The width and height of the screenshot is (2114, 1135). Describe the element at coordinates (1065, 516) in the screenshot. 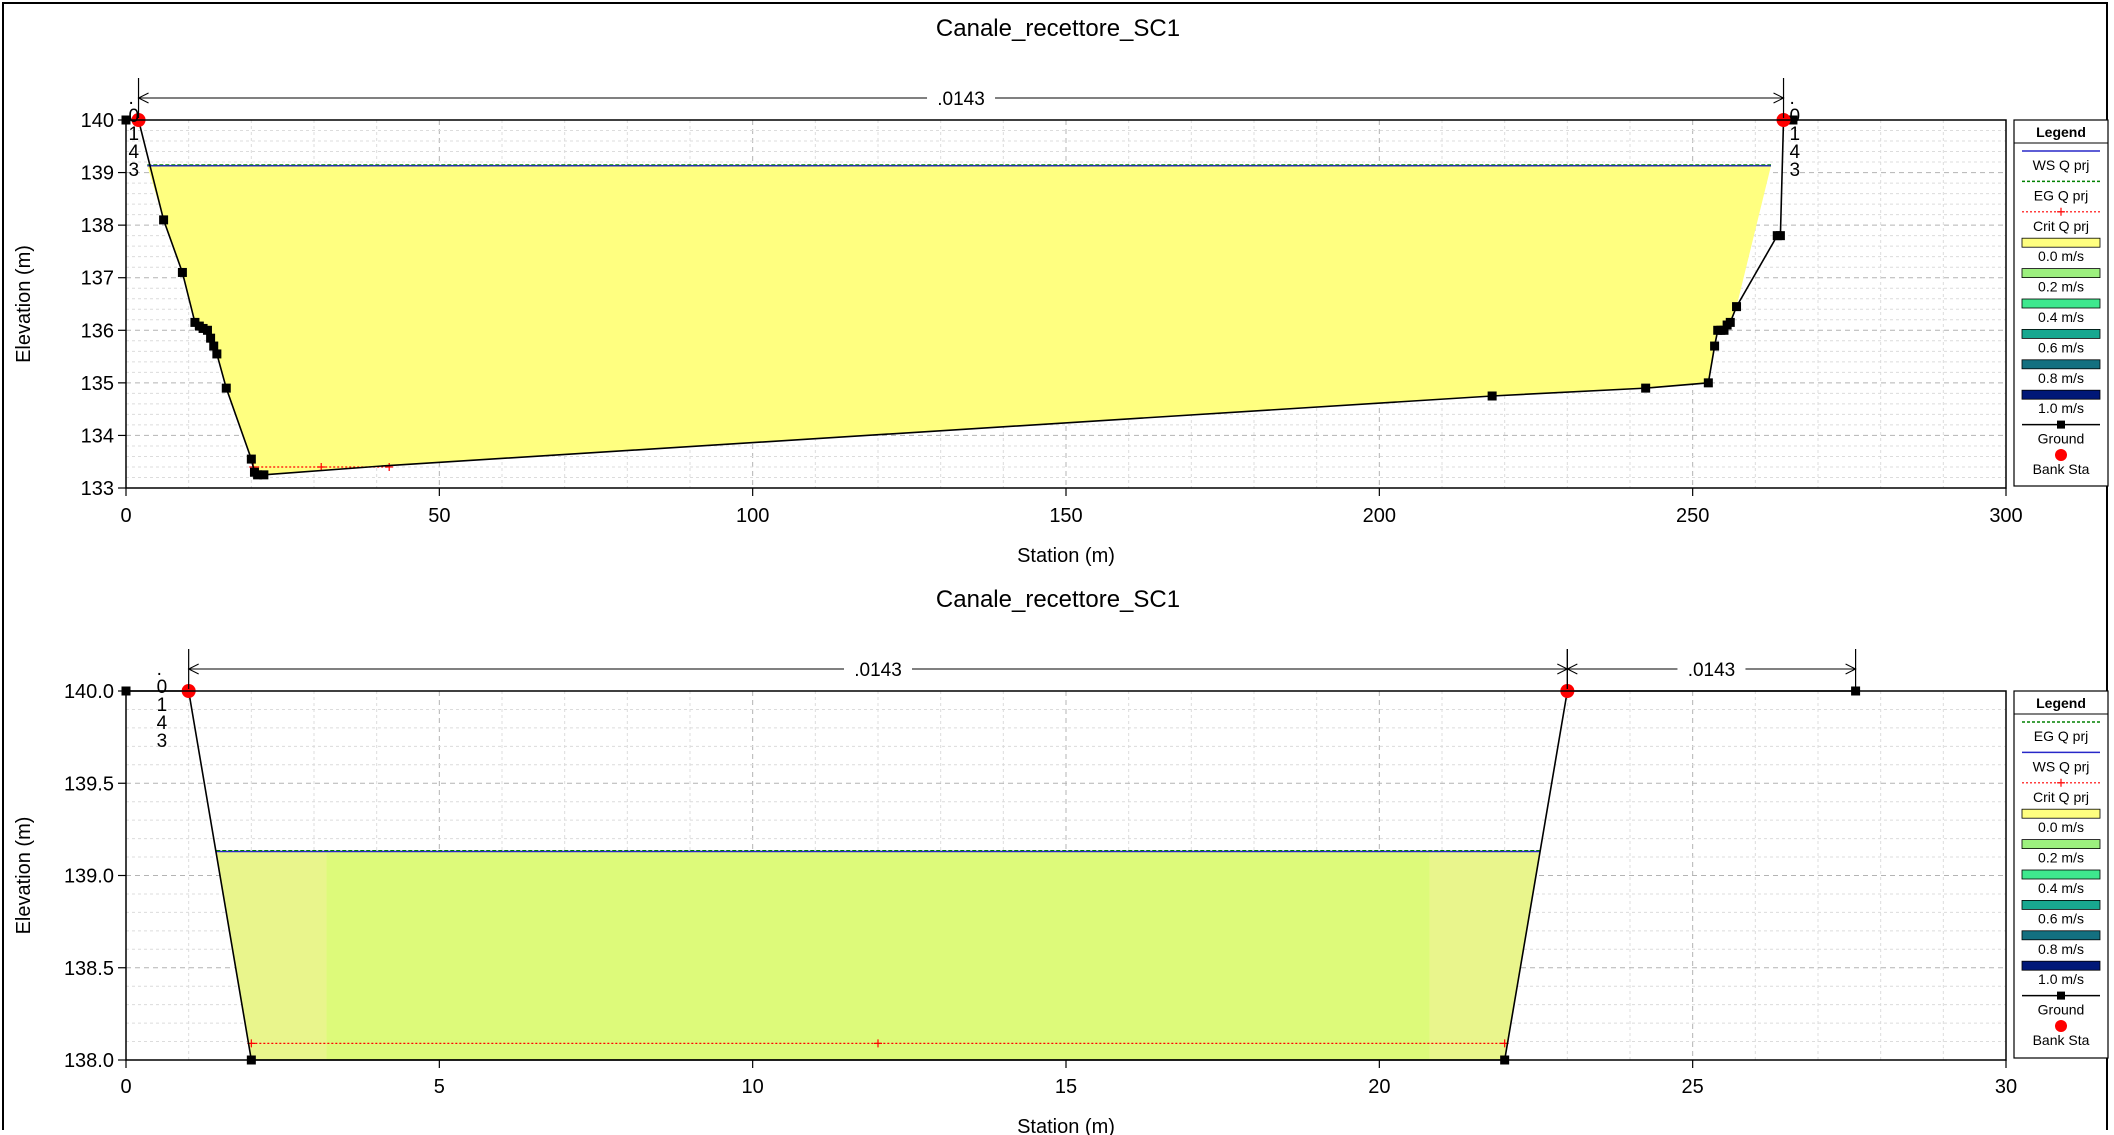

I see `x-tick-label: 150` at that location.